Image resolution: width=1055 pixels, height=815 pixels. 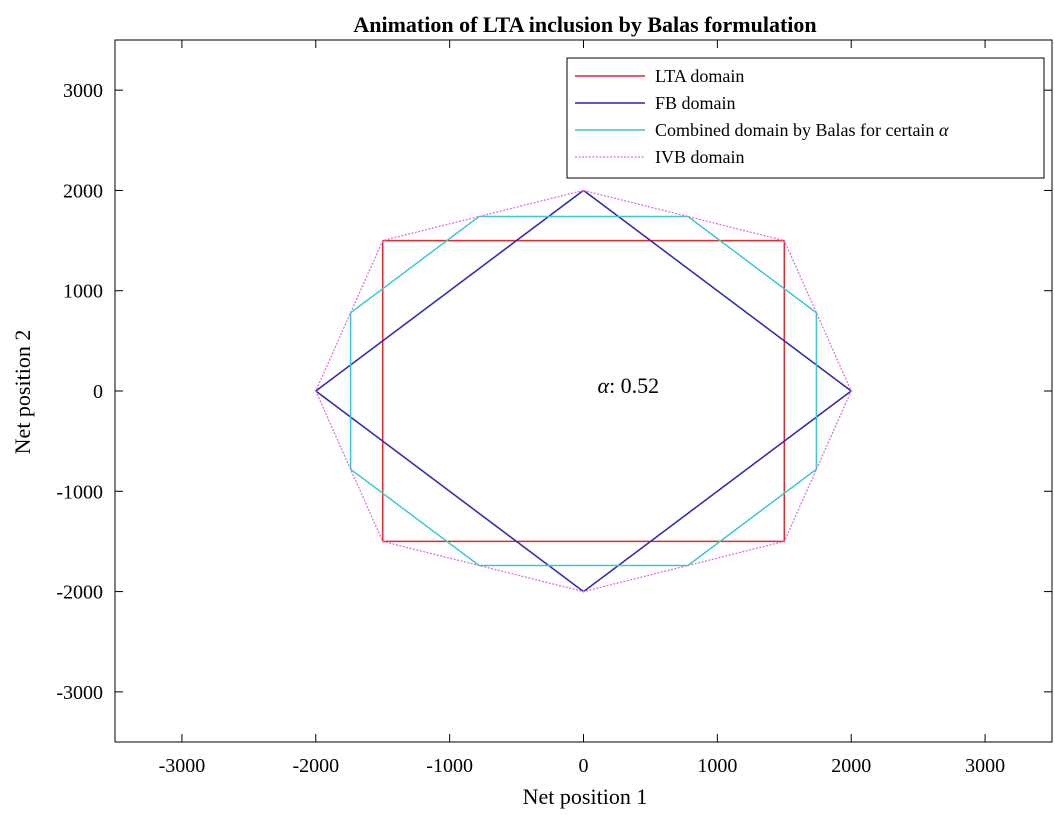 What do you see at coordinates (585, 796) in the screenshot?
I see `x-axis-label: Net position 1` at bounding box center [585, 796].